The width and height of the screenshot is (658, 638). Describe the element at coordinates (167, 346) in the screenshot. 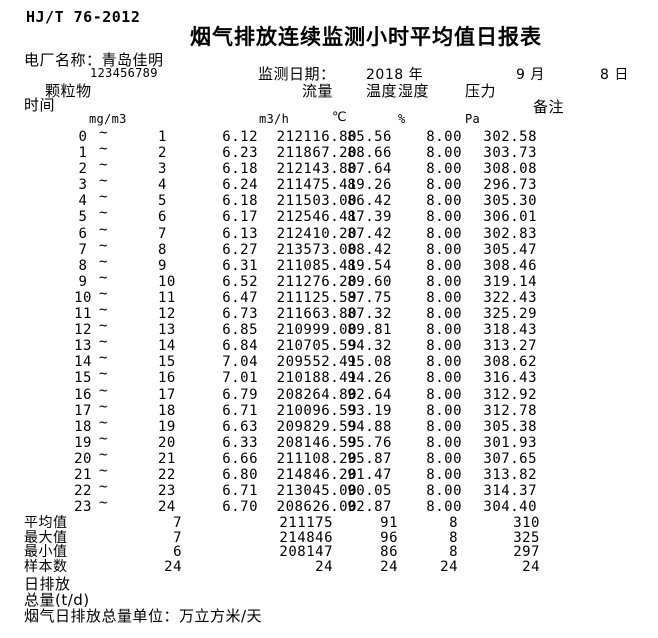

I see `time-end: 14` at that location.